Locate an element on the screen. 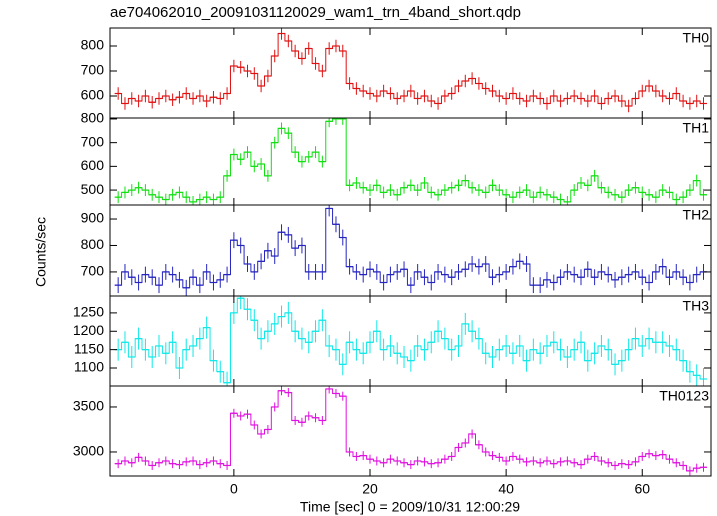 This screenshot has height=516, width=717. y-axis-label: Counts/sec is located at coordinates (41, 252).